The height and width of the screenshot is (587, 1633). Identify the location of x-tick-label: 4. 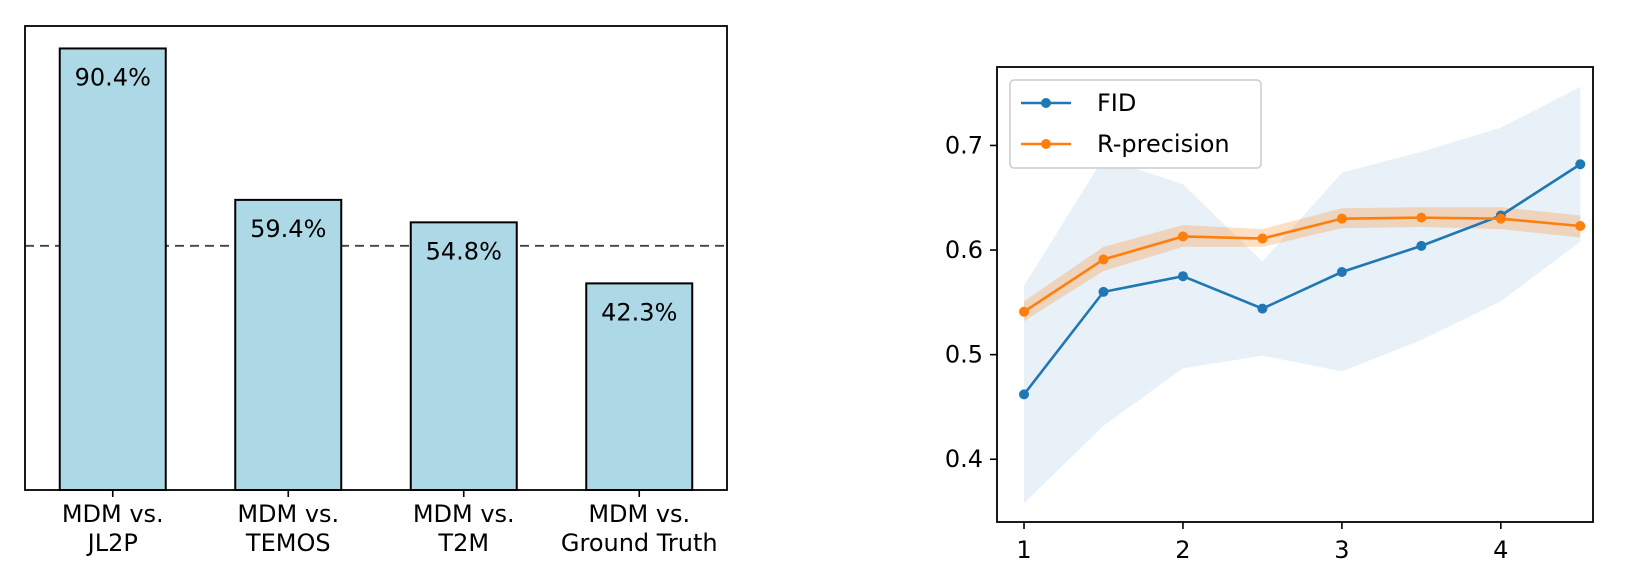
(1500, 550).